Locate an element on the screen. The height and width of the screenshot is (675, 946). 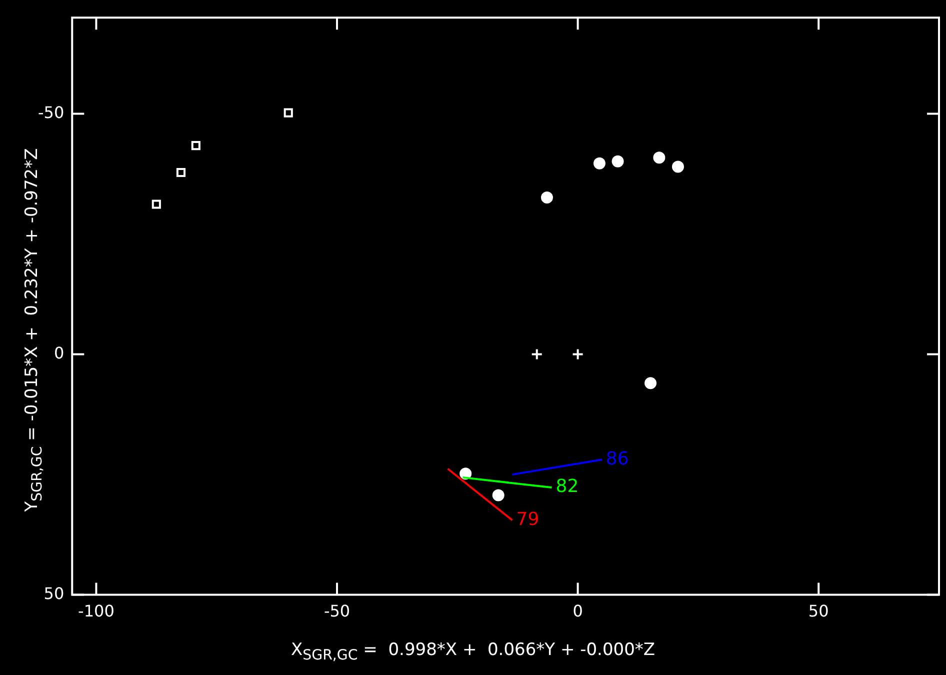
y-tick-label: 50 is located at coordinates (54, 593).